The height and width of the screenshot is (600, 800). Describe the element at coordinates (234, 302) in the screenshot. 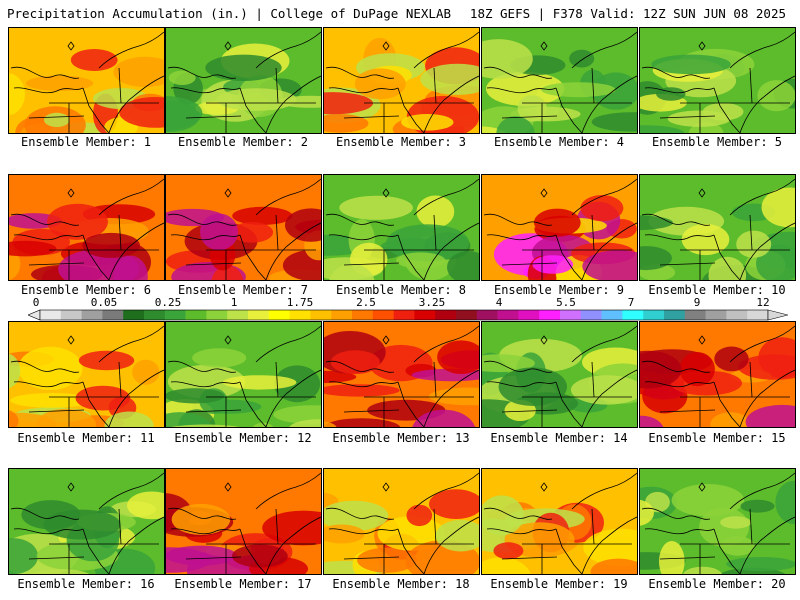

I see `scale-tick-label: 1` at that location.